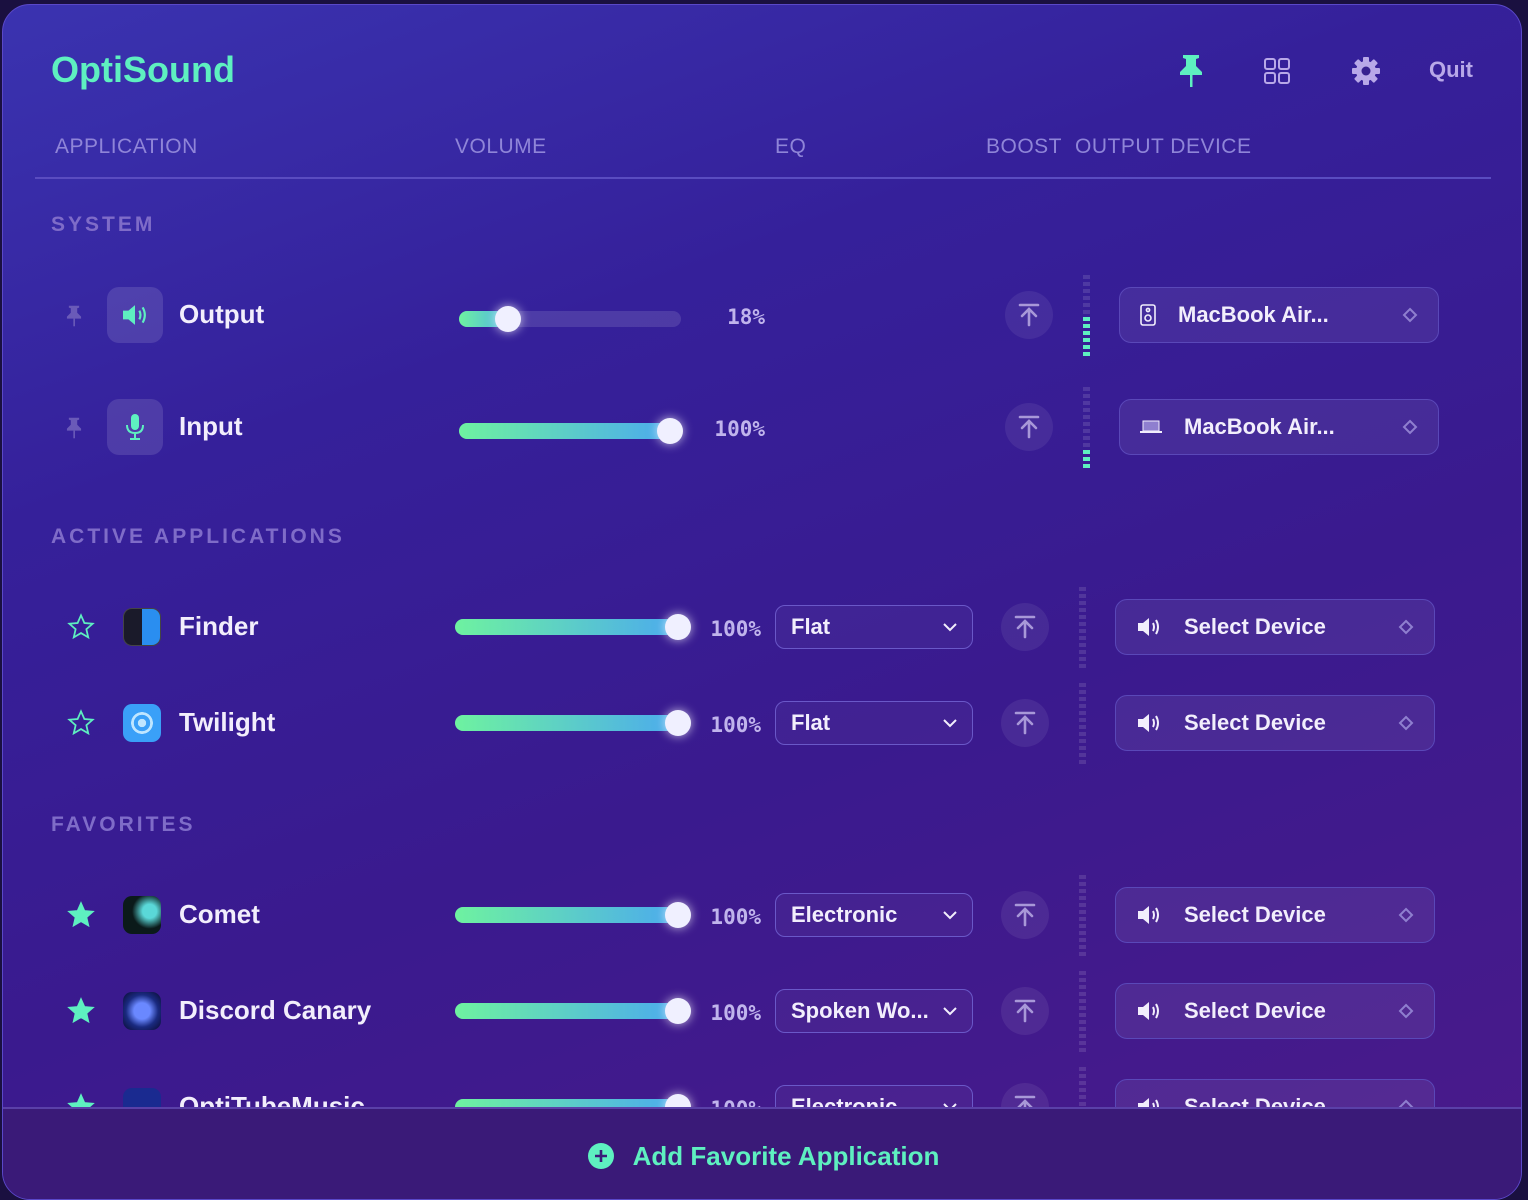 The width and height of the screenshot is (1528, 1200). I want to click on microphone-icon, so click(135, 427).